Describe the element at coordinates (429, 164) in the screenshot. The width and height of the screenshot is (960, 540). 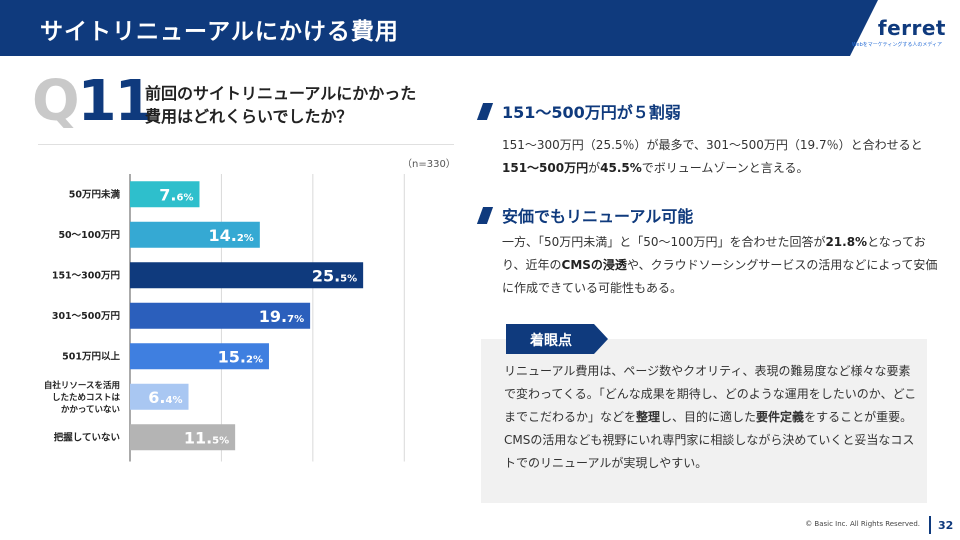
I see `sample-size-label: （n=330）` at that location.